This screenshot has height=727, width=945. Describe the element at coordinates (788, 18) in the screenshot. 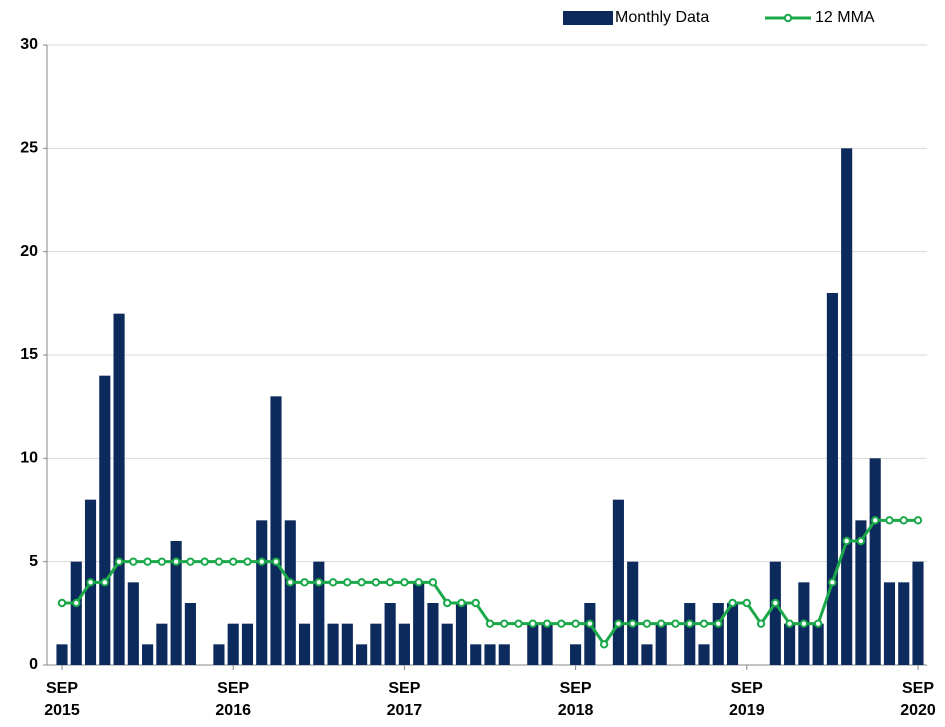

I see `legend-marker` at that location.